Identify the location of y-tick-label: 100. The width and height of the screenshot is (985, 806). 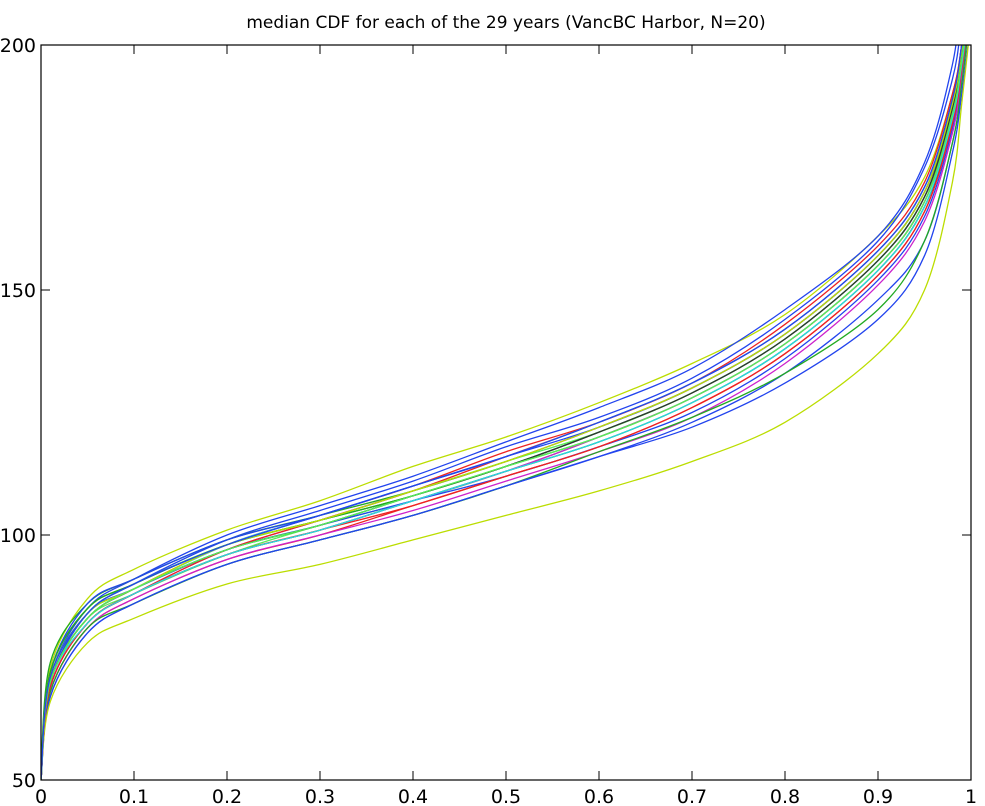
(18, 536).